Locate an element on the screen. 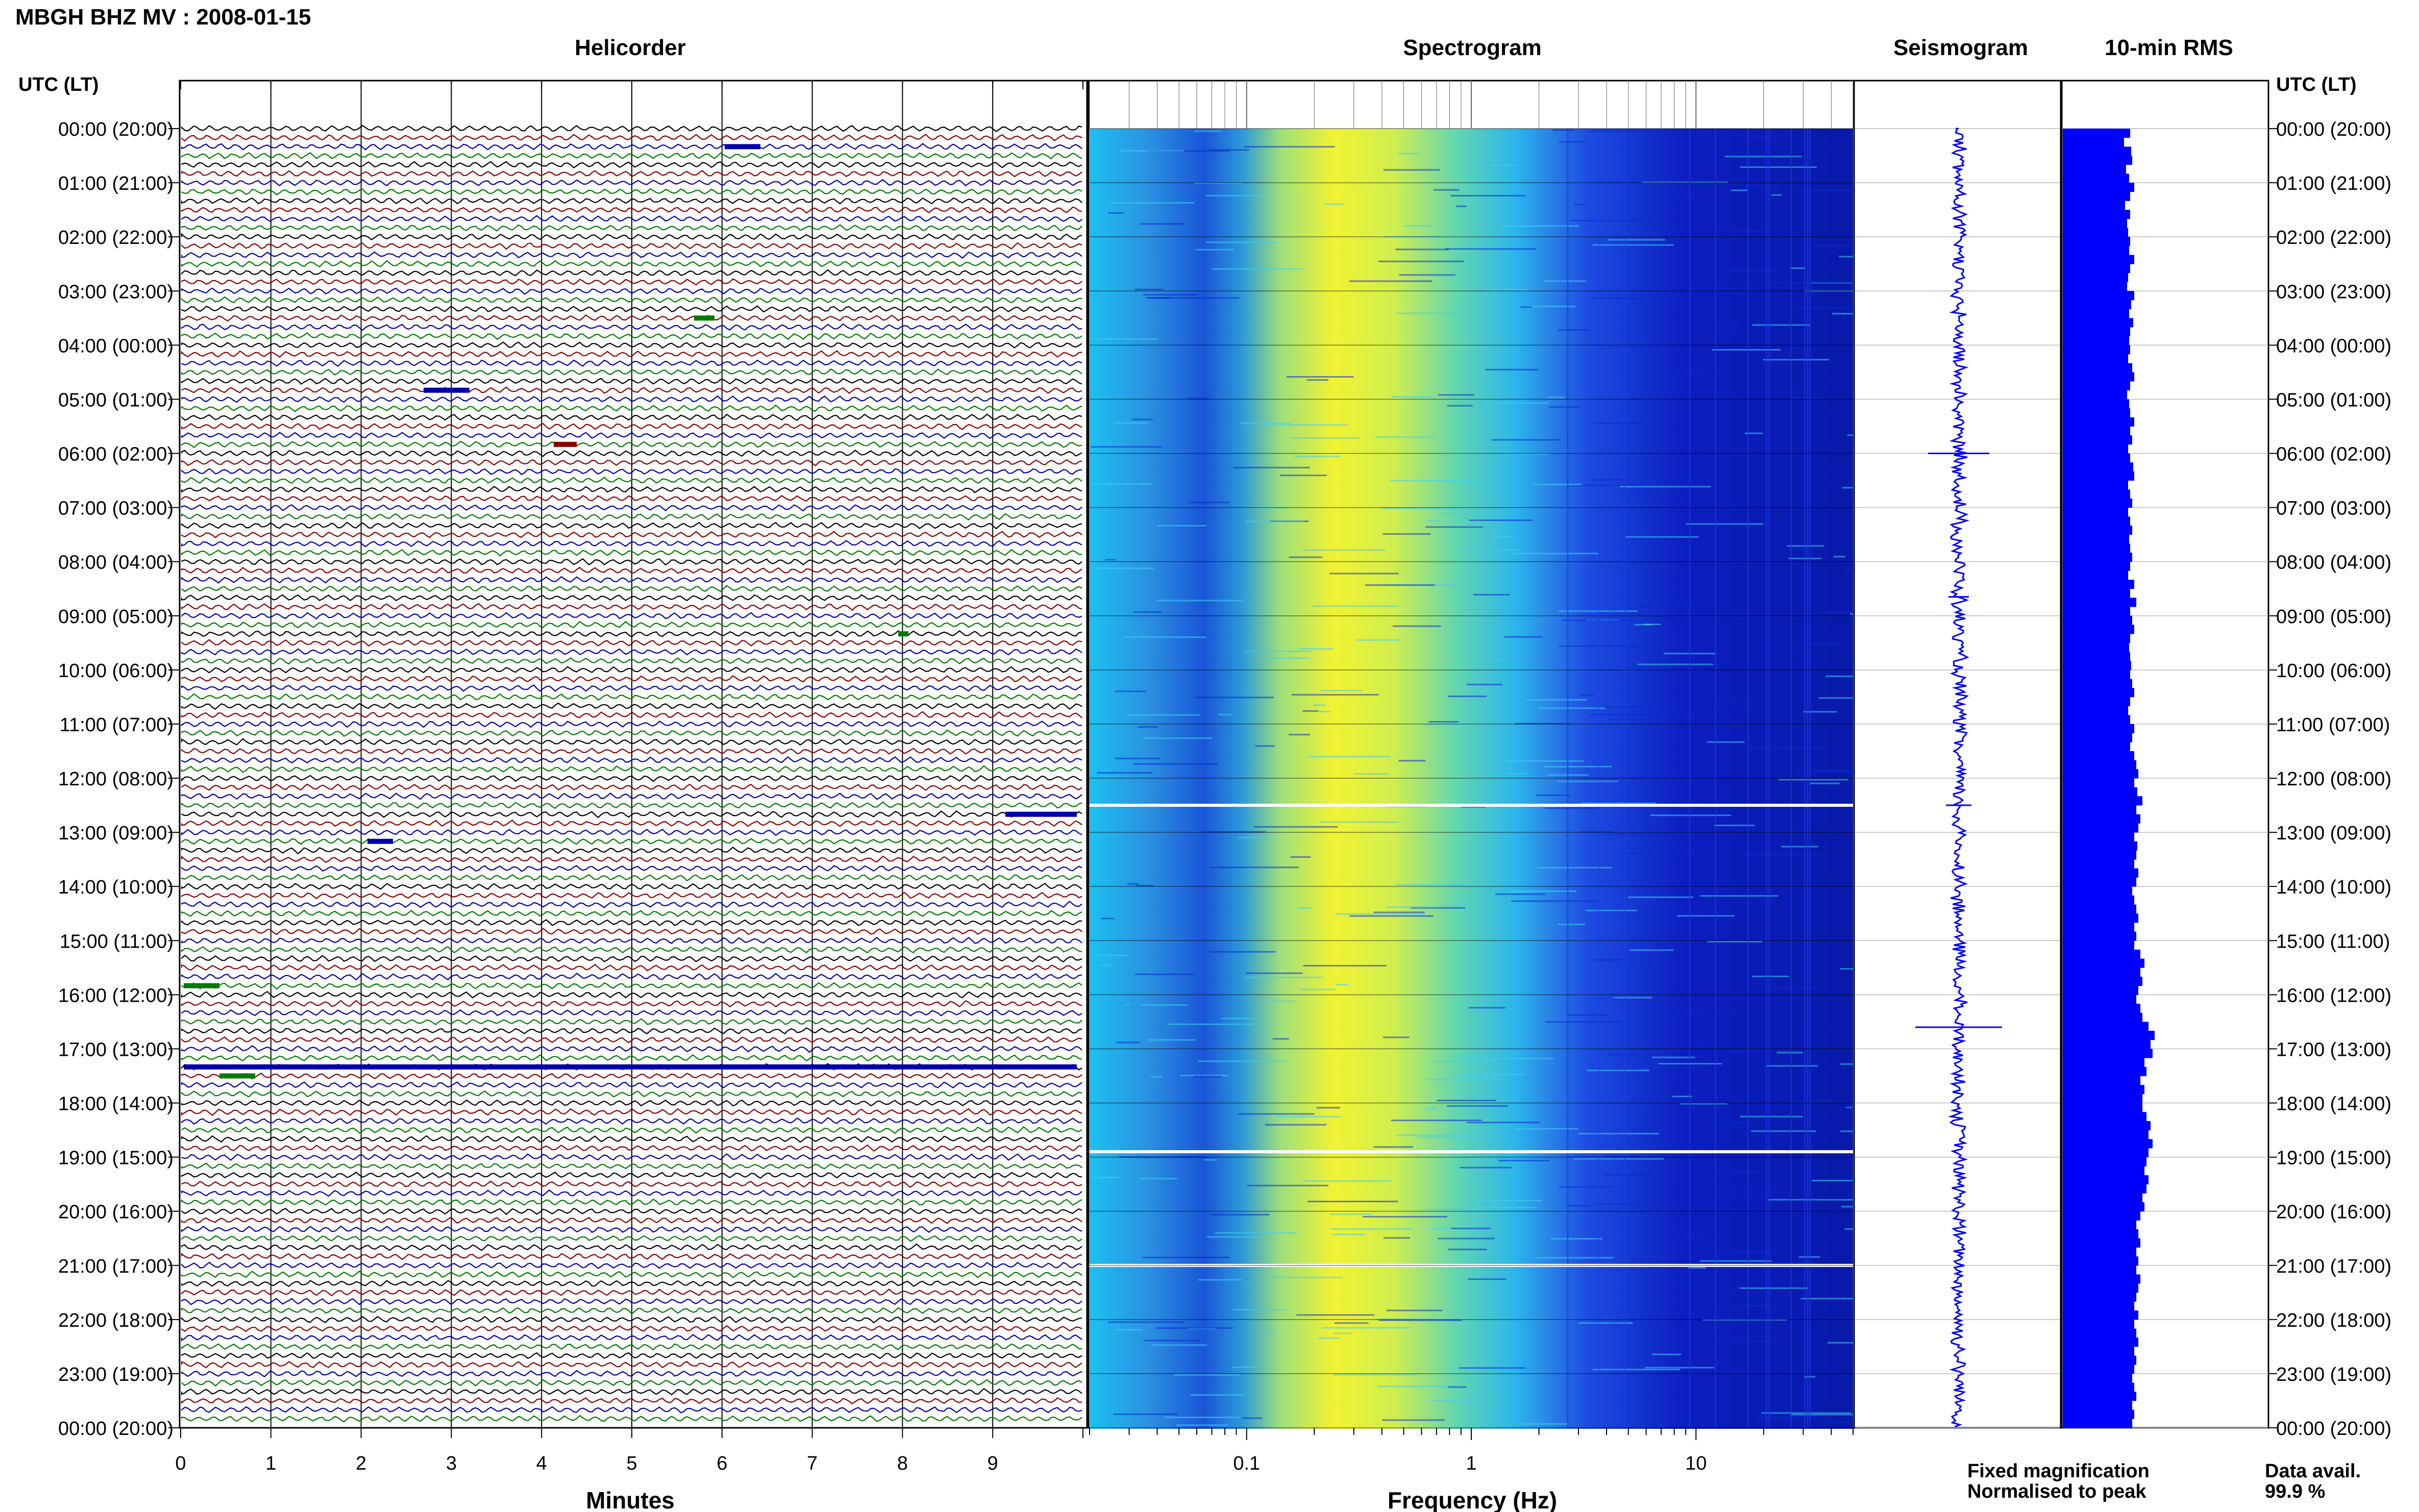 The width and height of the screenshot is (2419, 1512). hour-label-right: 04:00 (00:00) is located at coordinates (2333, 346).